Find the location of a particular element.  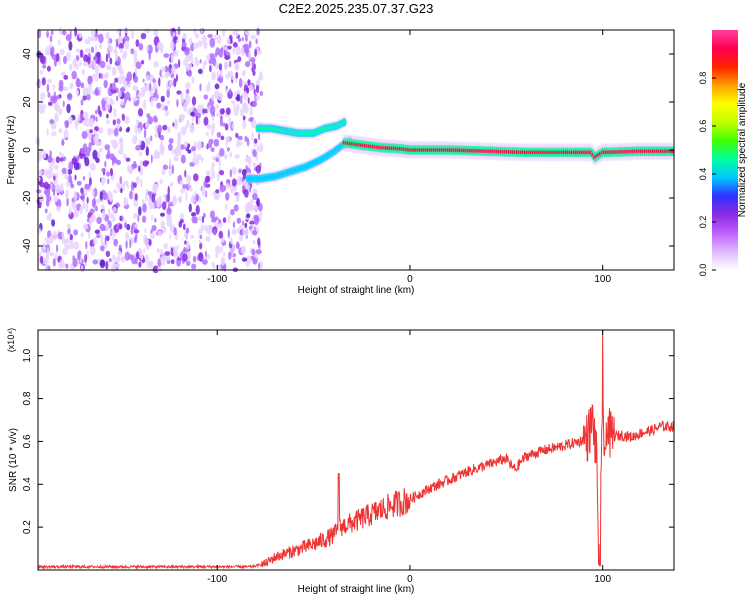

spectrogram-xtick-label: 0 is located at coordinates (410, 279).